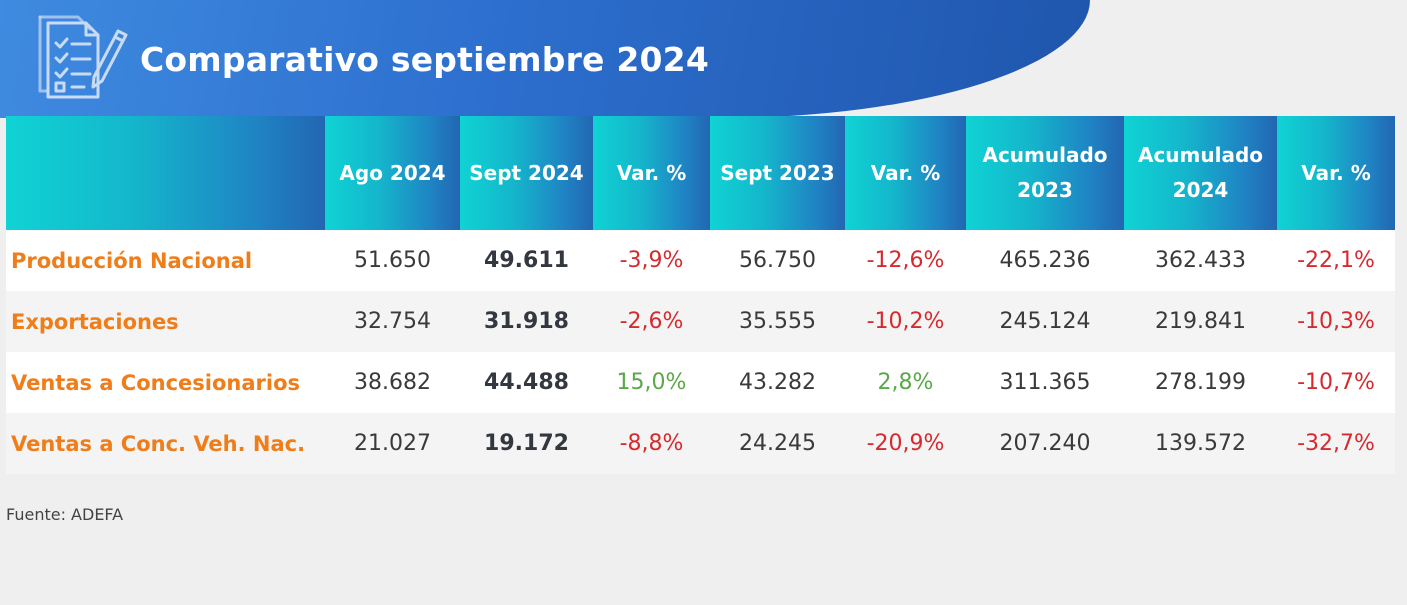  Describe the element at coordinates (777, 321) in the screenshot. I see `table-cell: 35.555` at that location.